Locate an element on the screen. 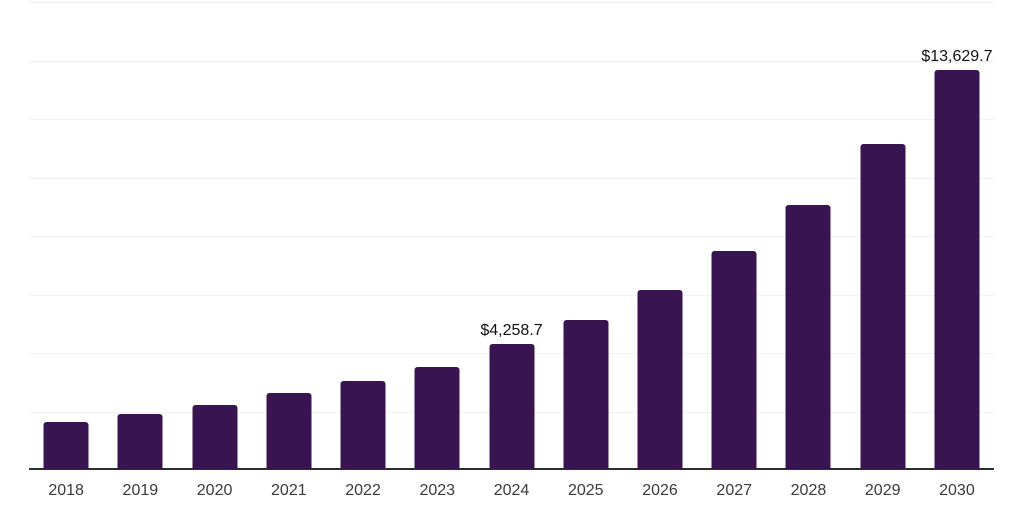 The image size is (1024, 512). bar-slot-2023 is located at coordinates (437, 234).